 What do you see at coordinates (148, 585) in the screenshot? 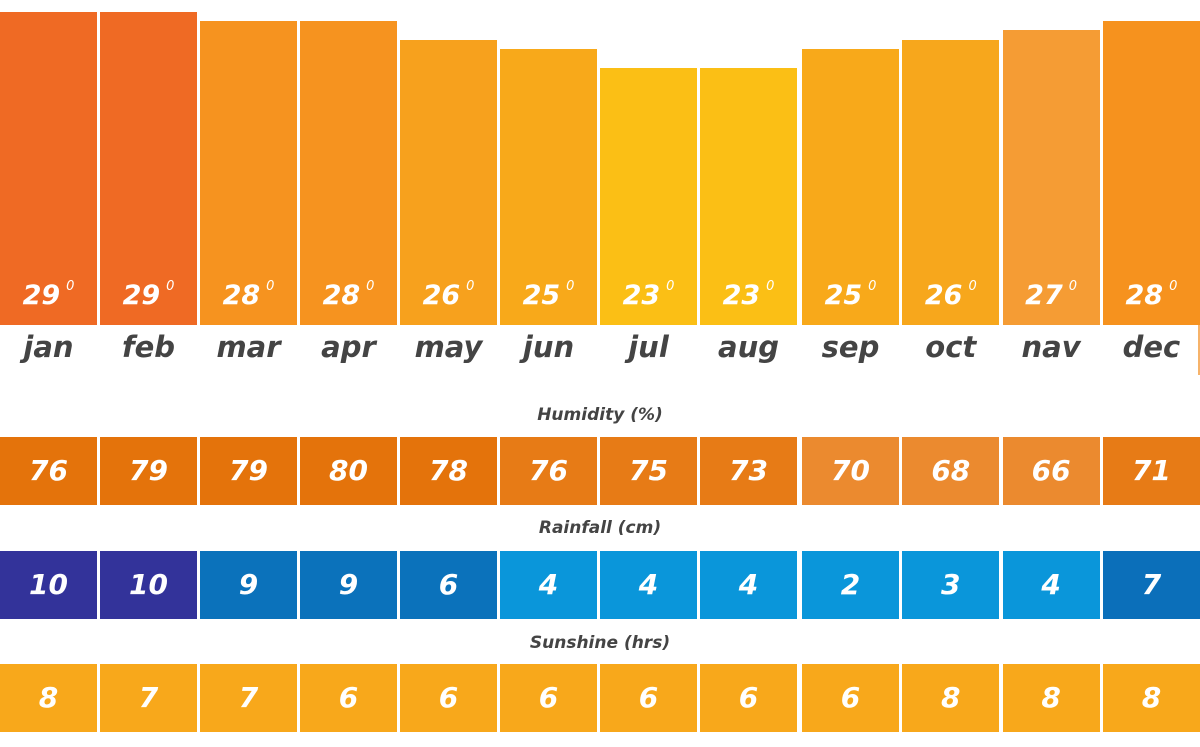
I see `rainfall-cell-feb: 10` at bounding box center [148, 585].